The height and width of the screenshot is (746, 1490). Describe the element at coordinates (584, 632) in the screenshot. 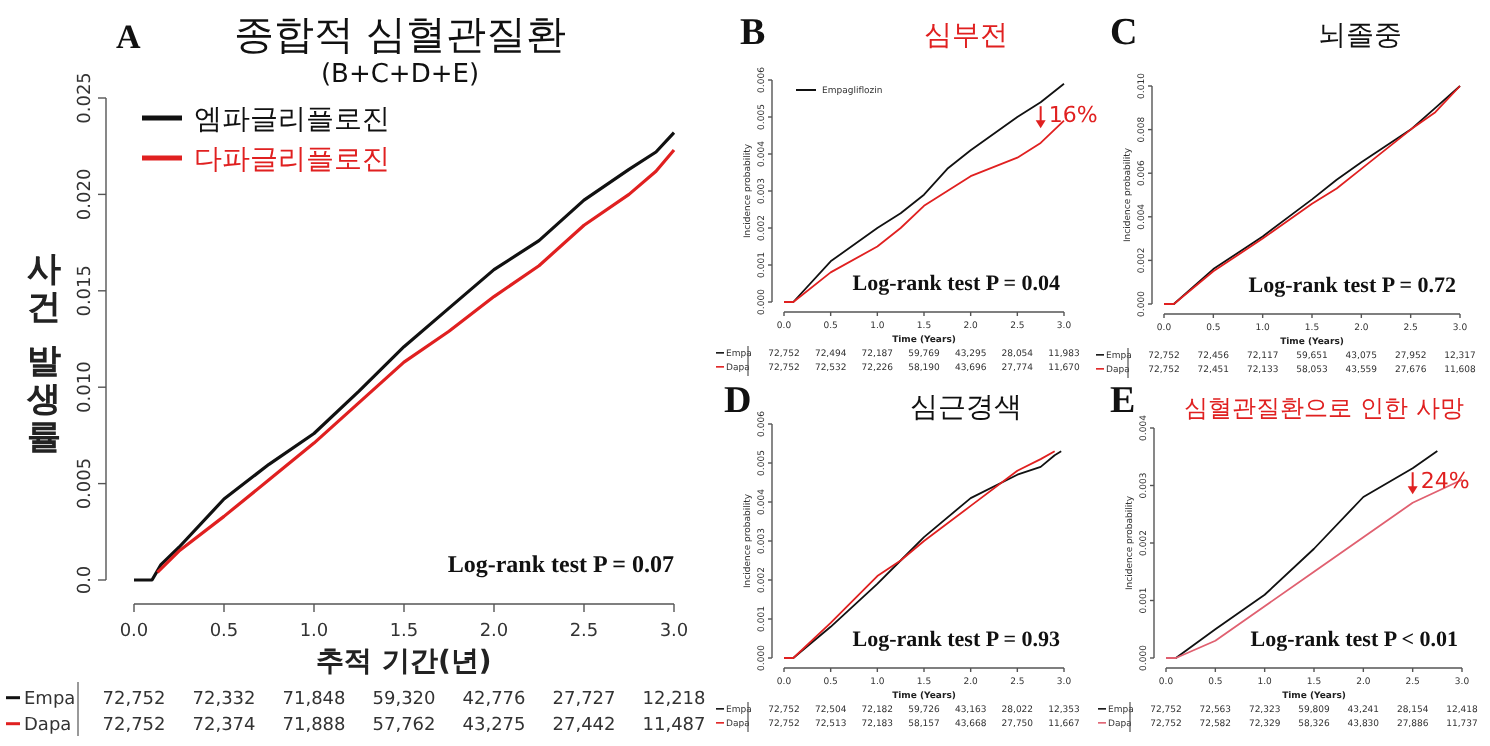

I see `x-tick-label: 2.5` at that location.